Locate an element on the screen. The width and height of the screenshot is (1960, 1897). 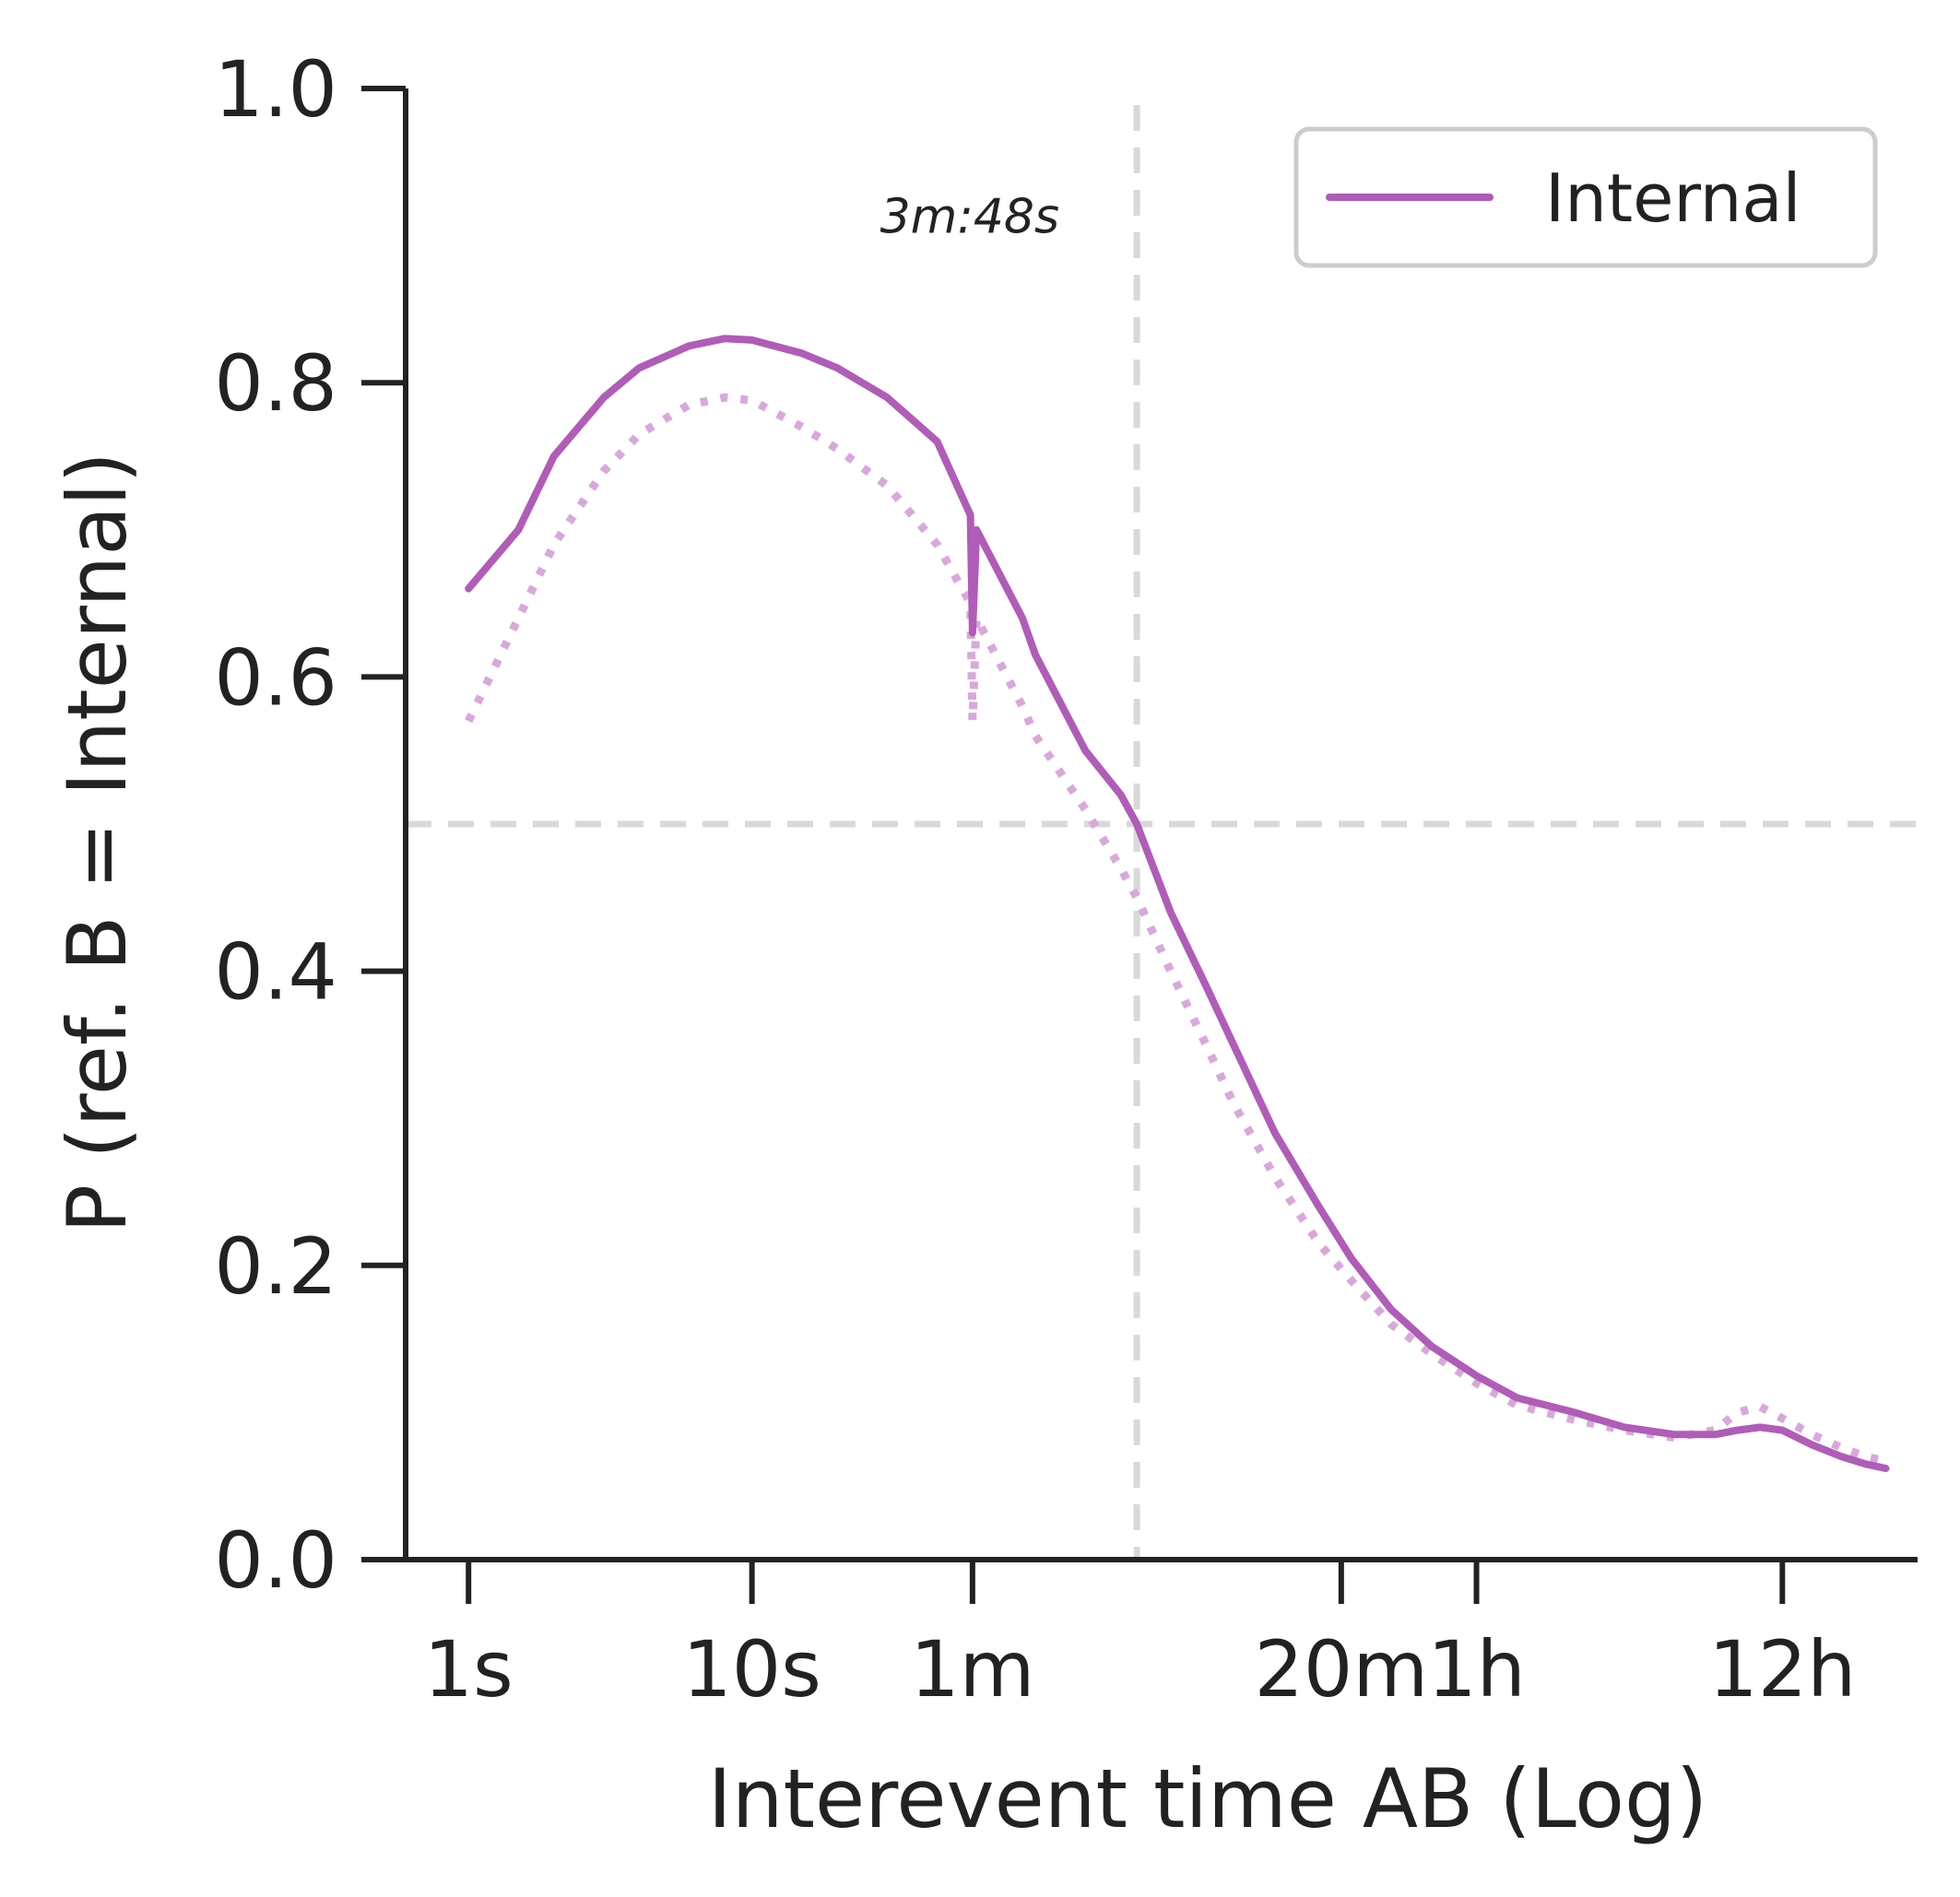
legend-box is located at coordinates (1585, 197).